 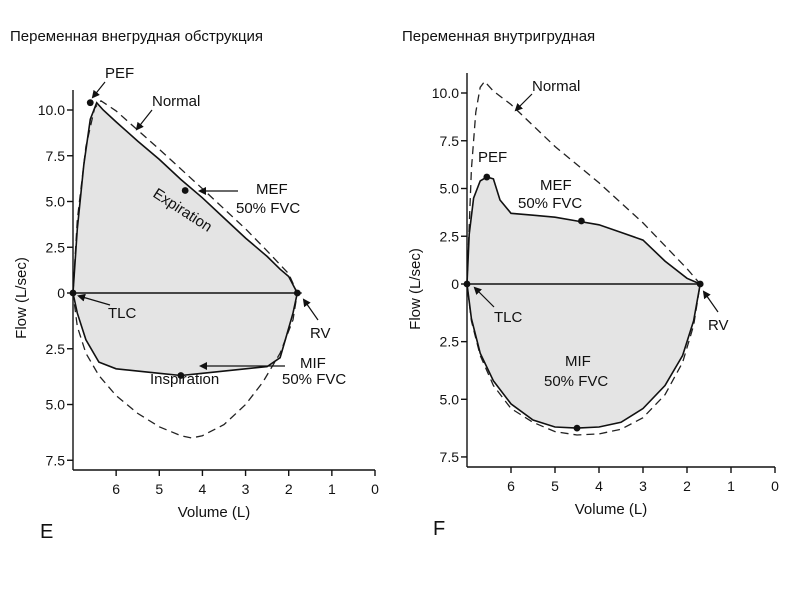 I want to click on panel-title-right: Переменная внутригрудная, so click(x=499, y=36).